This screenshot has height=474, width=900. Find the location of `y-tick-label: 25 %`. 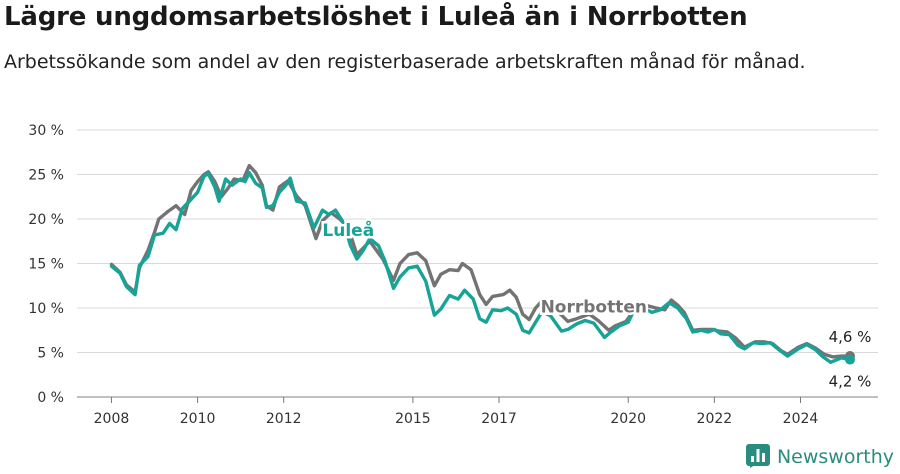

y-tick-label: 25 % is located at coordinates (46, 176).